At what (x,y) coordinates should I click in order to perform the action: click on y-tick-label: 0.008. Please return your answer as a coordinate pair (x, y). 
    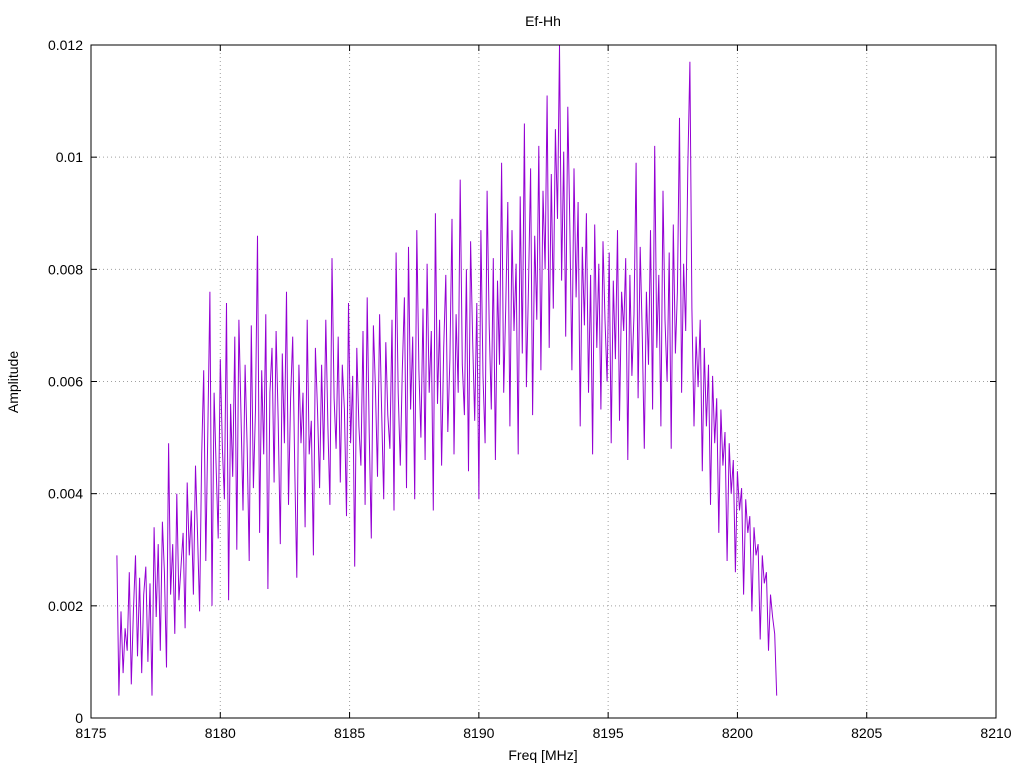
    Looking at the image, I should click on (65, 269).